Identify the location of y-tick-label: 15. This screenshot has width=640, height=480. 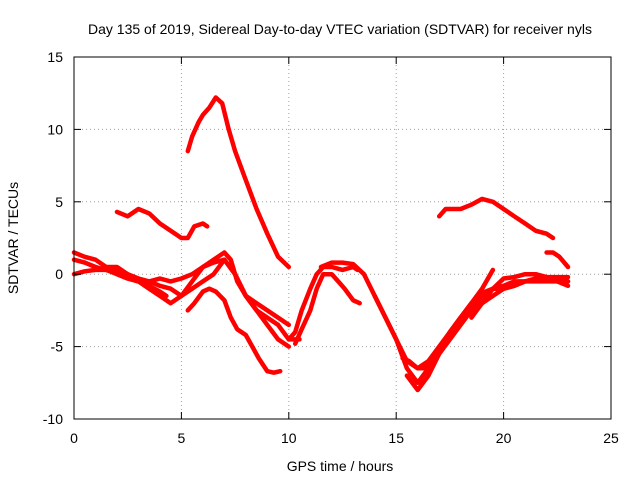
(55, 57).